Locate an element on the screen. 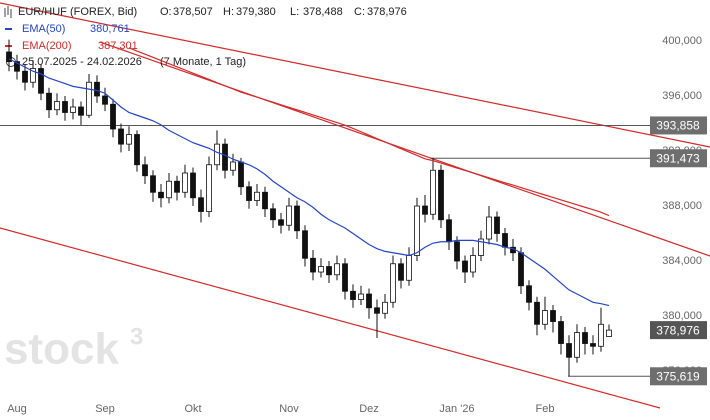 Image resolution: width=710 pixels, height=420 pixels. y-tick-label: 380,000 is located at coordinates (682, 316).